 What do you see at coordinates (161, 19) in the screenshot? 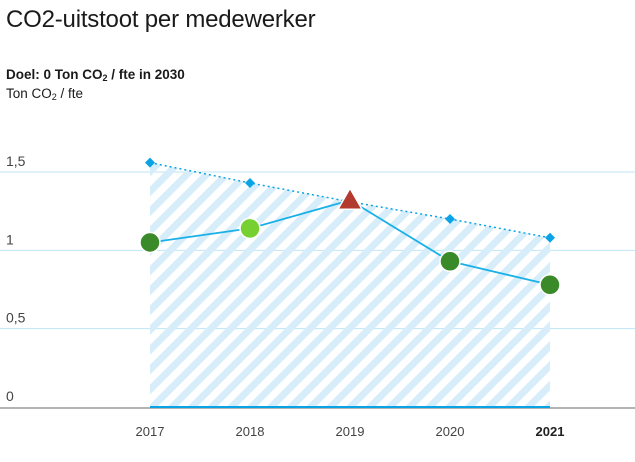
I see `chart-title: CO2-uitstoot per medewerker` at bounding box center [161, 19].